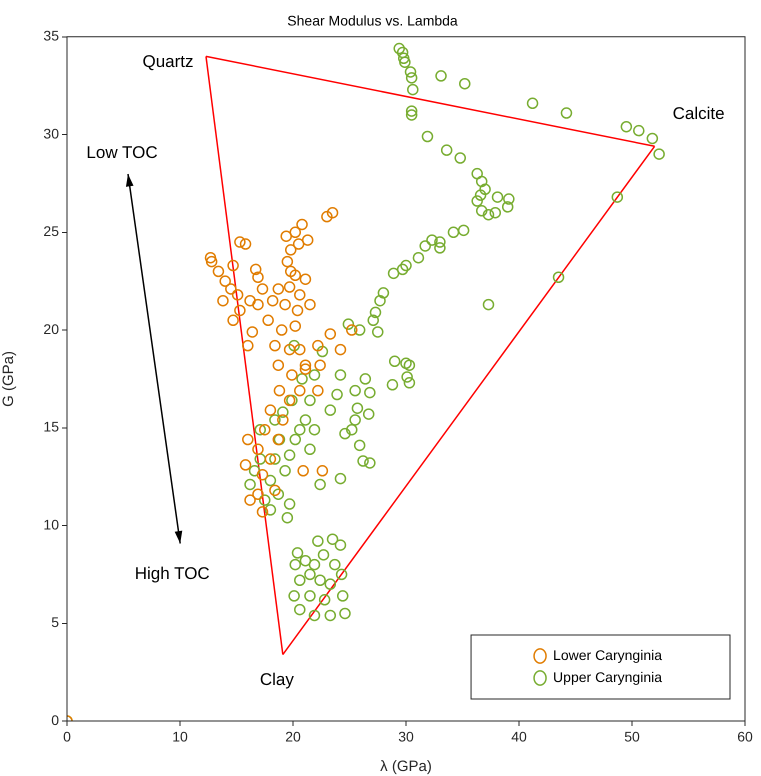  I want to click on annotation: Calcite, so click(698, 113).